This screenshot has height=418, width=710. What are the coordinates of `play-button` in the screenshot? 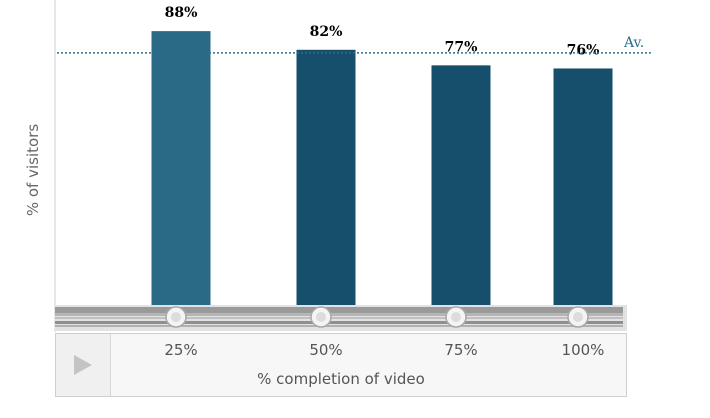 It's located at (83, 365).